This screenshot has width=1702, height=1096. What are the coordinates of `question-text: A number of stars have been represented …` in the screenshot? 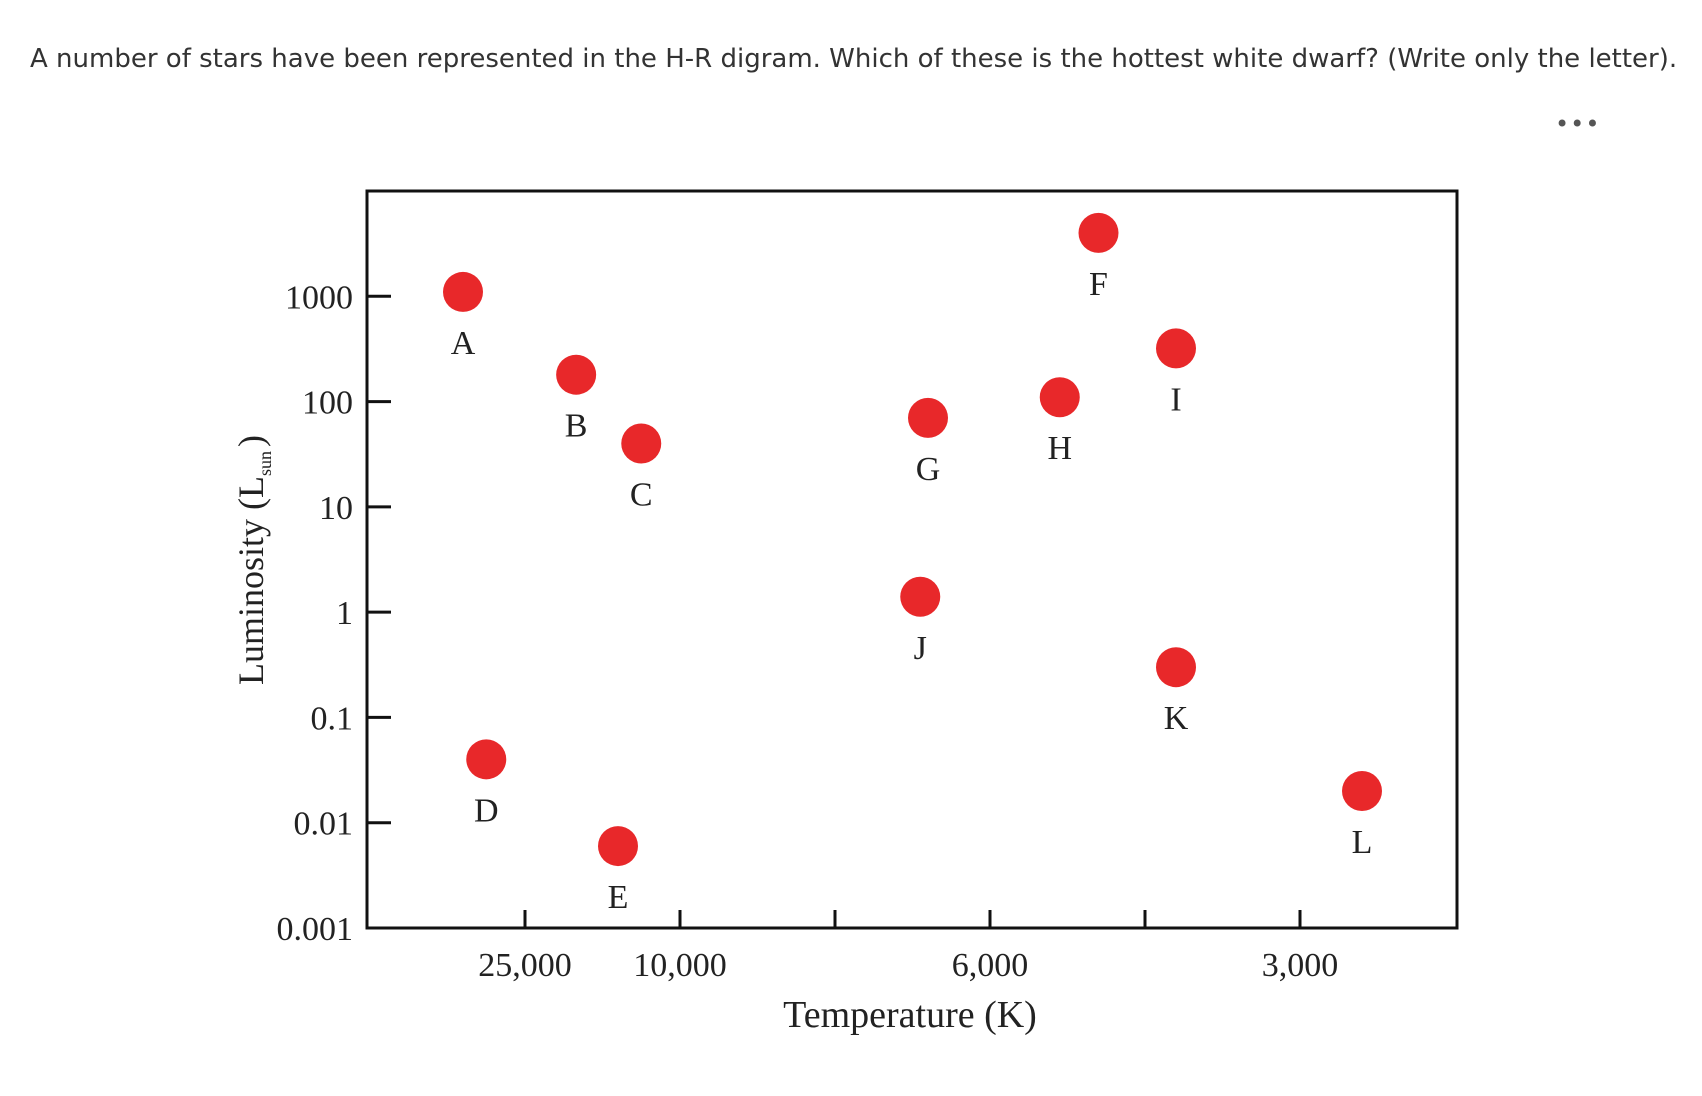 It's located at (854, 59).